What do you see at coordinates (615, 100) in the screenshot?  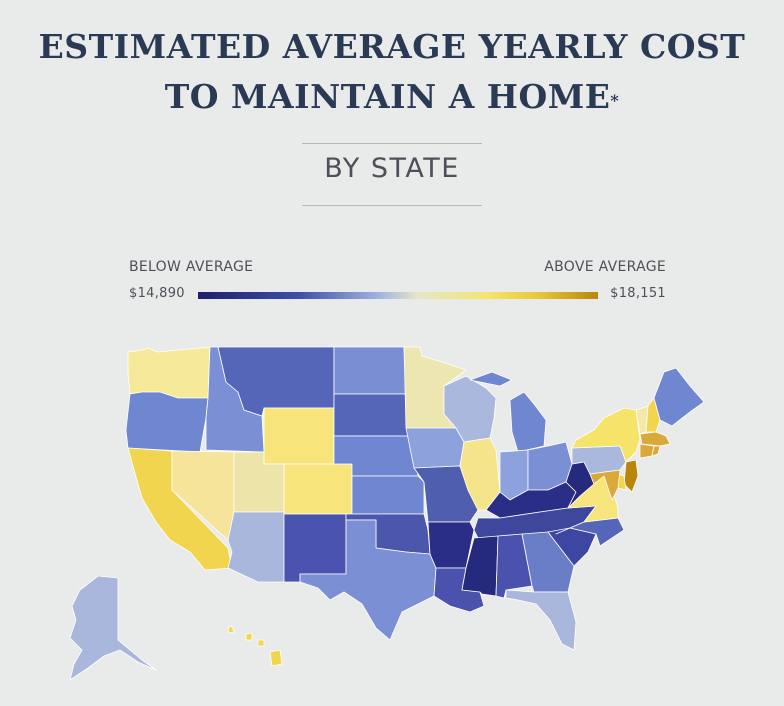 I see `title-asterisk: *` at bounding box center [615, 100].